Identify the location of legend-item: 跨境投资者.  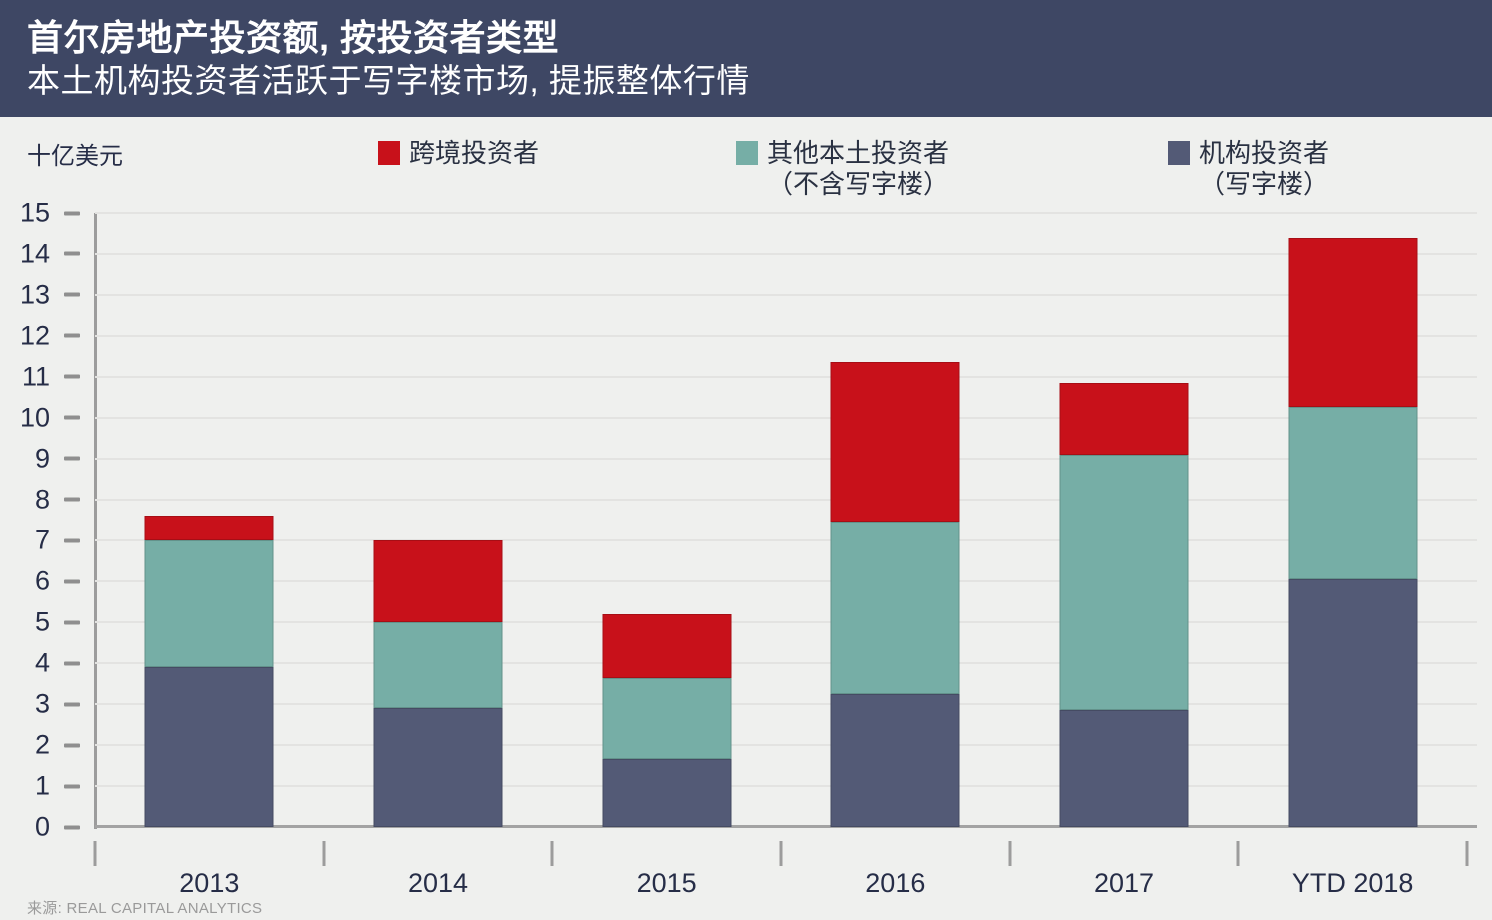
(458, 153).